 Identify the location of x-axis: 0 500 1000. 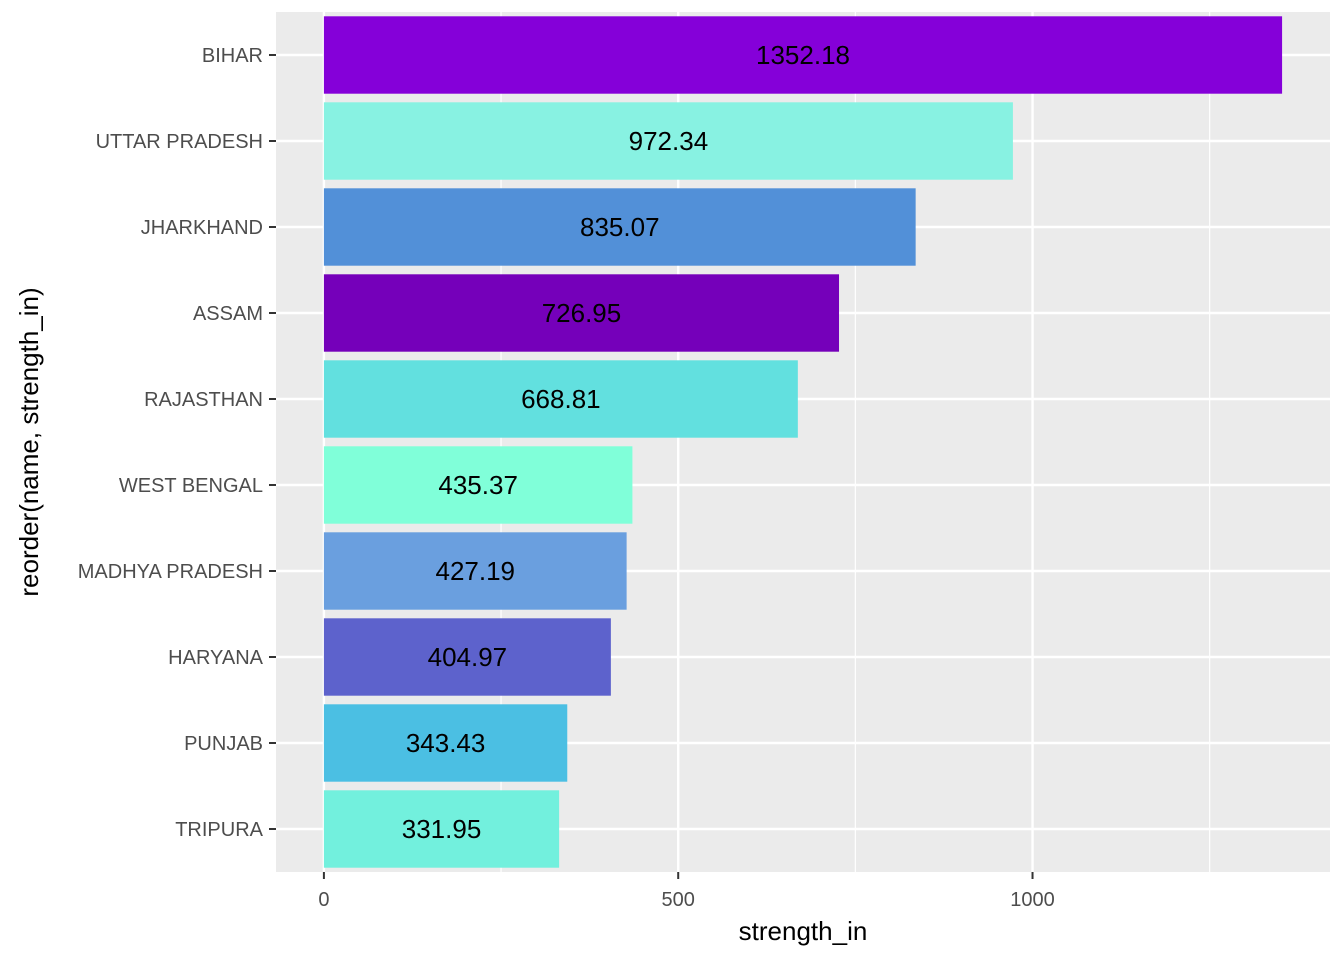
(686, 891).